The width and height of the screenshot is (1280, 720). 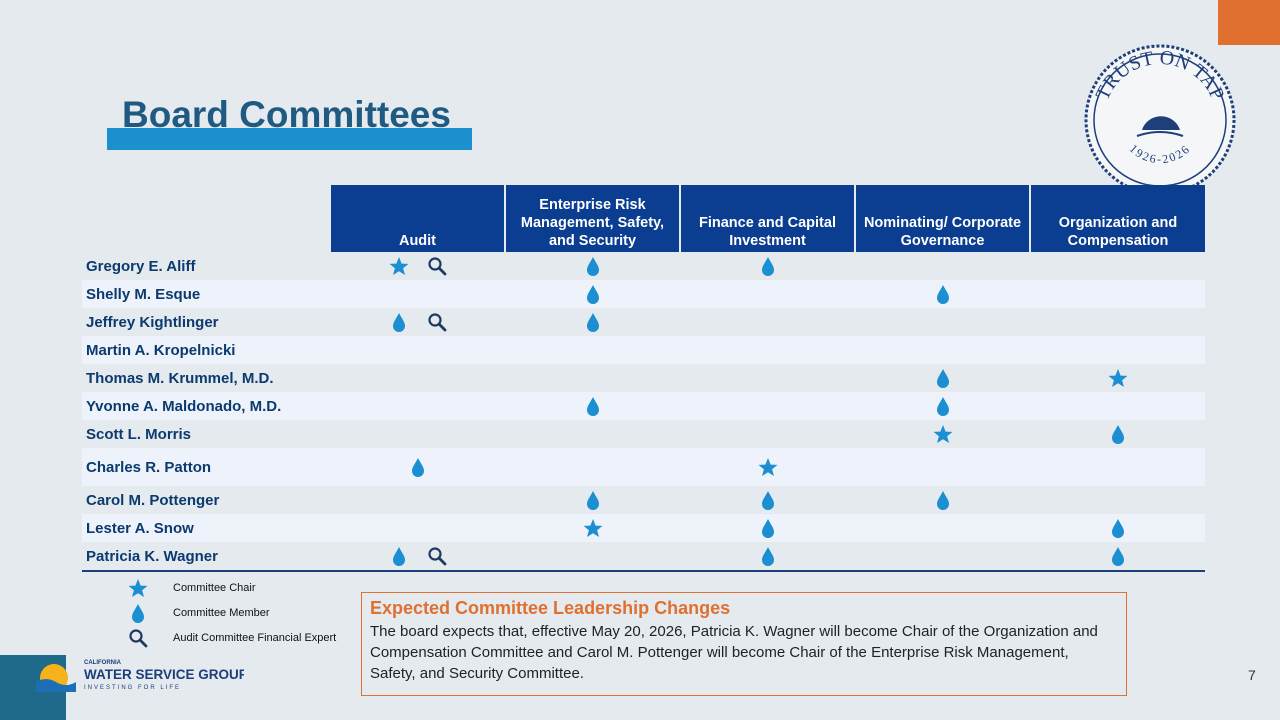 I want to click on member-name: Patricia K. Wagner, so click(x=152, y=556).